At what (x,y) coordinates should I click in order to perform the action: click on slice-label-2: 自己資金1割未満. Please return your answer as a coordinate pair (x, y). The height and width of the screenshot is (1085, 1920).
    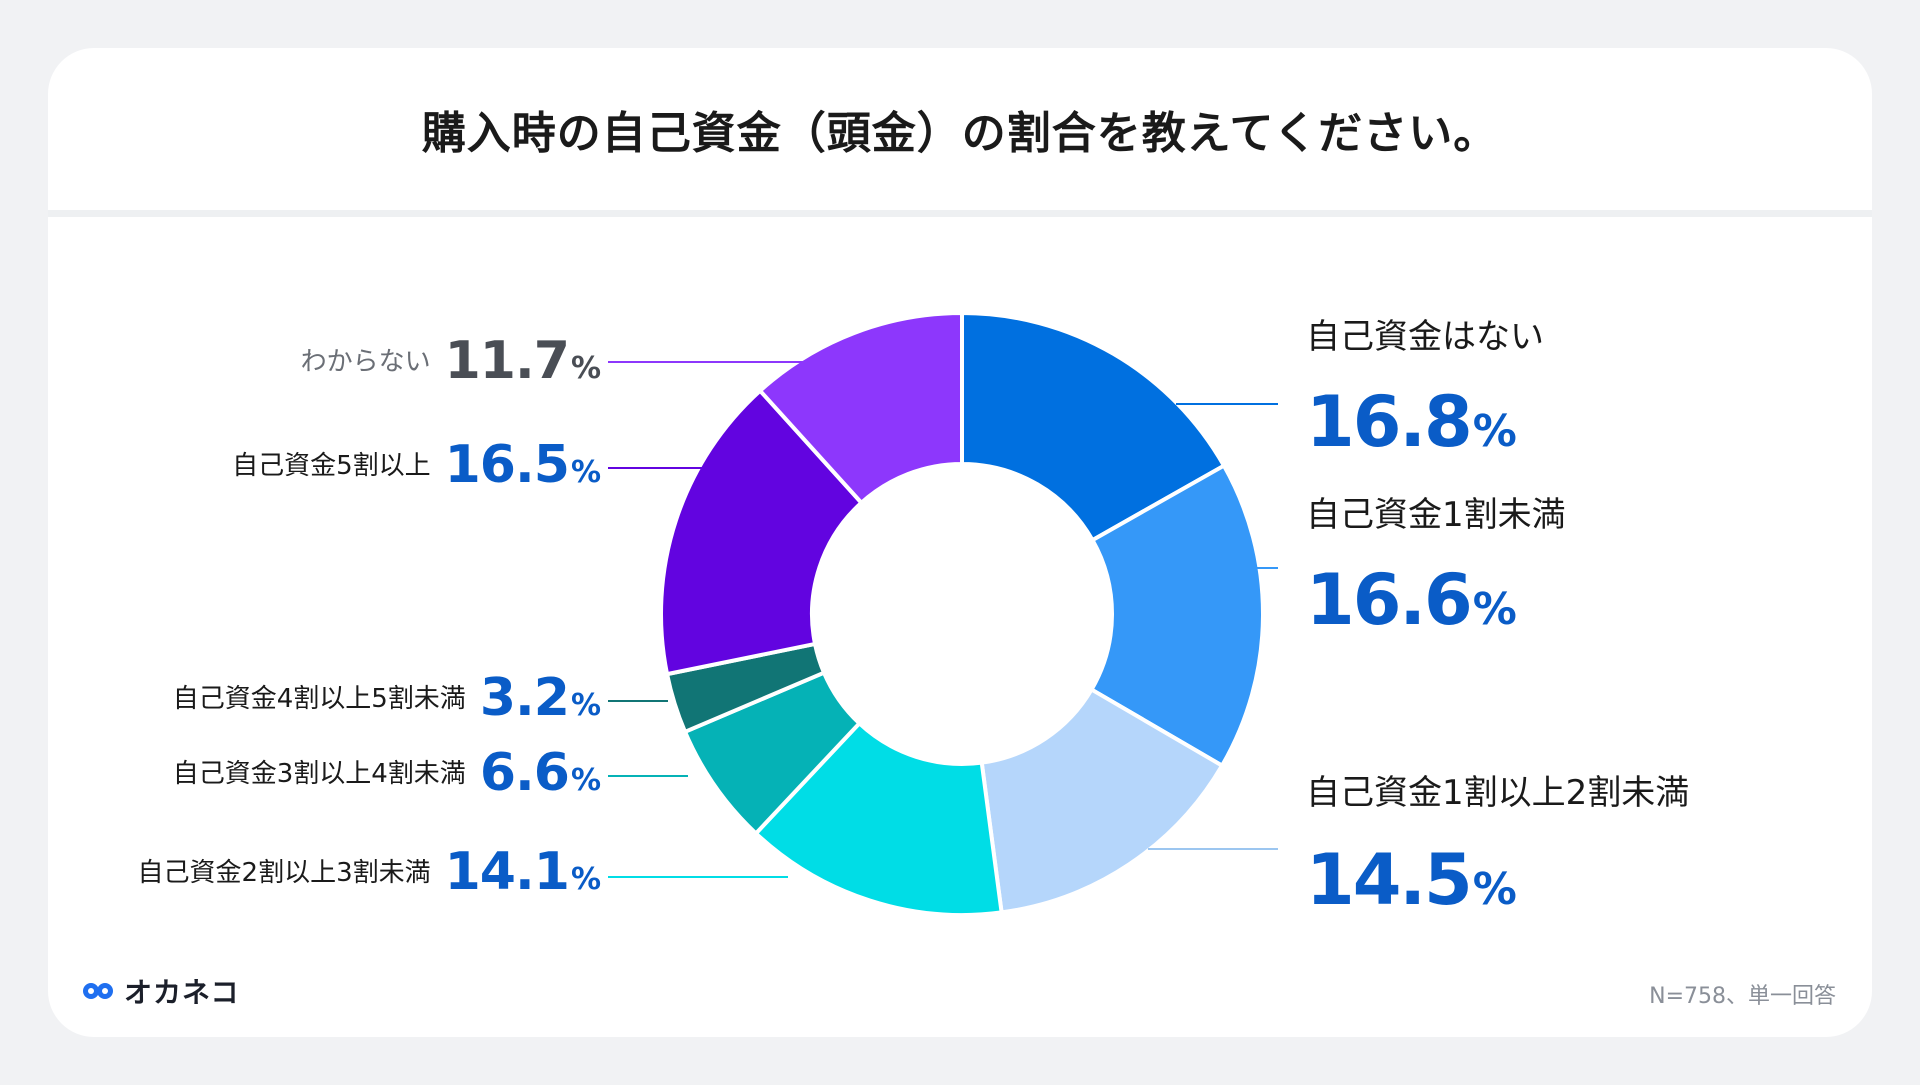
    Looking at the image, I should click on (1436, 515).